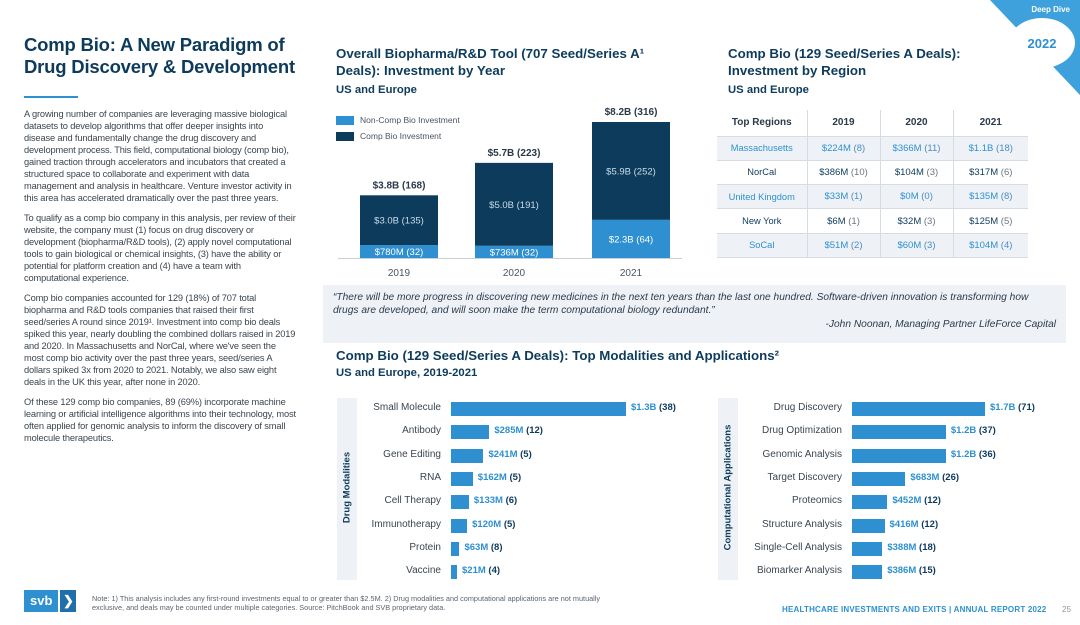 The height and width of the screenshot is (625, 1080). What do you see at coordinates (909, 221) in the screenshot?
I see `region-amount: $32M` at bounding box center [909, 221].